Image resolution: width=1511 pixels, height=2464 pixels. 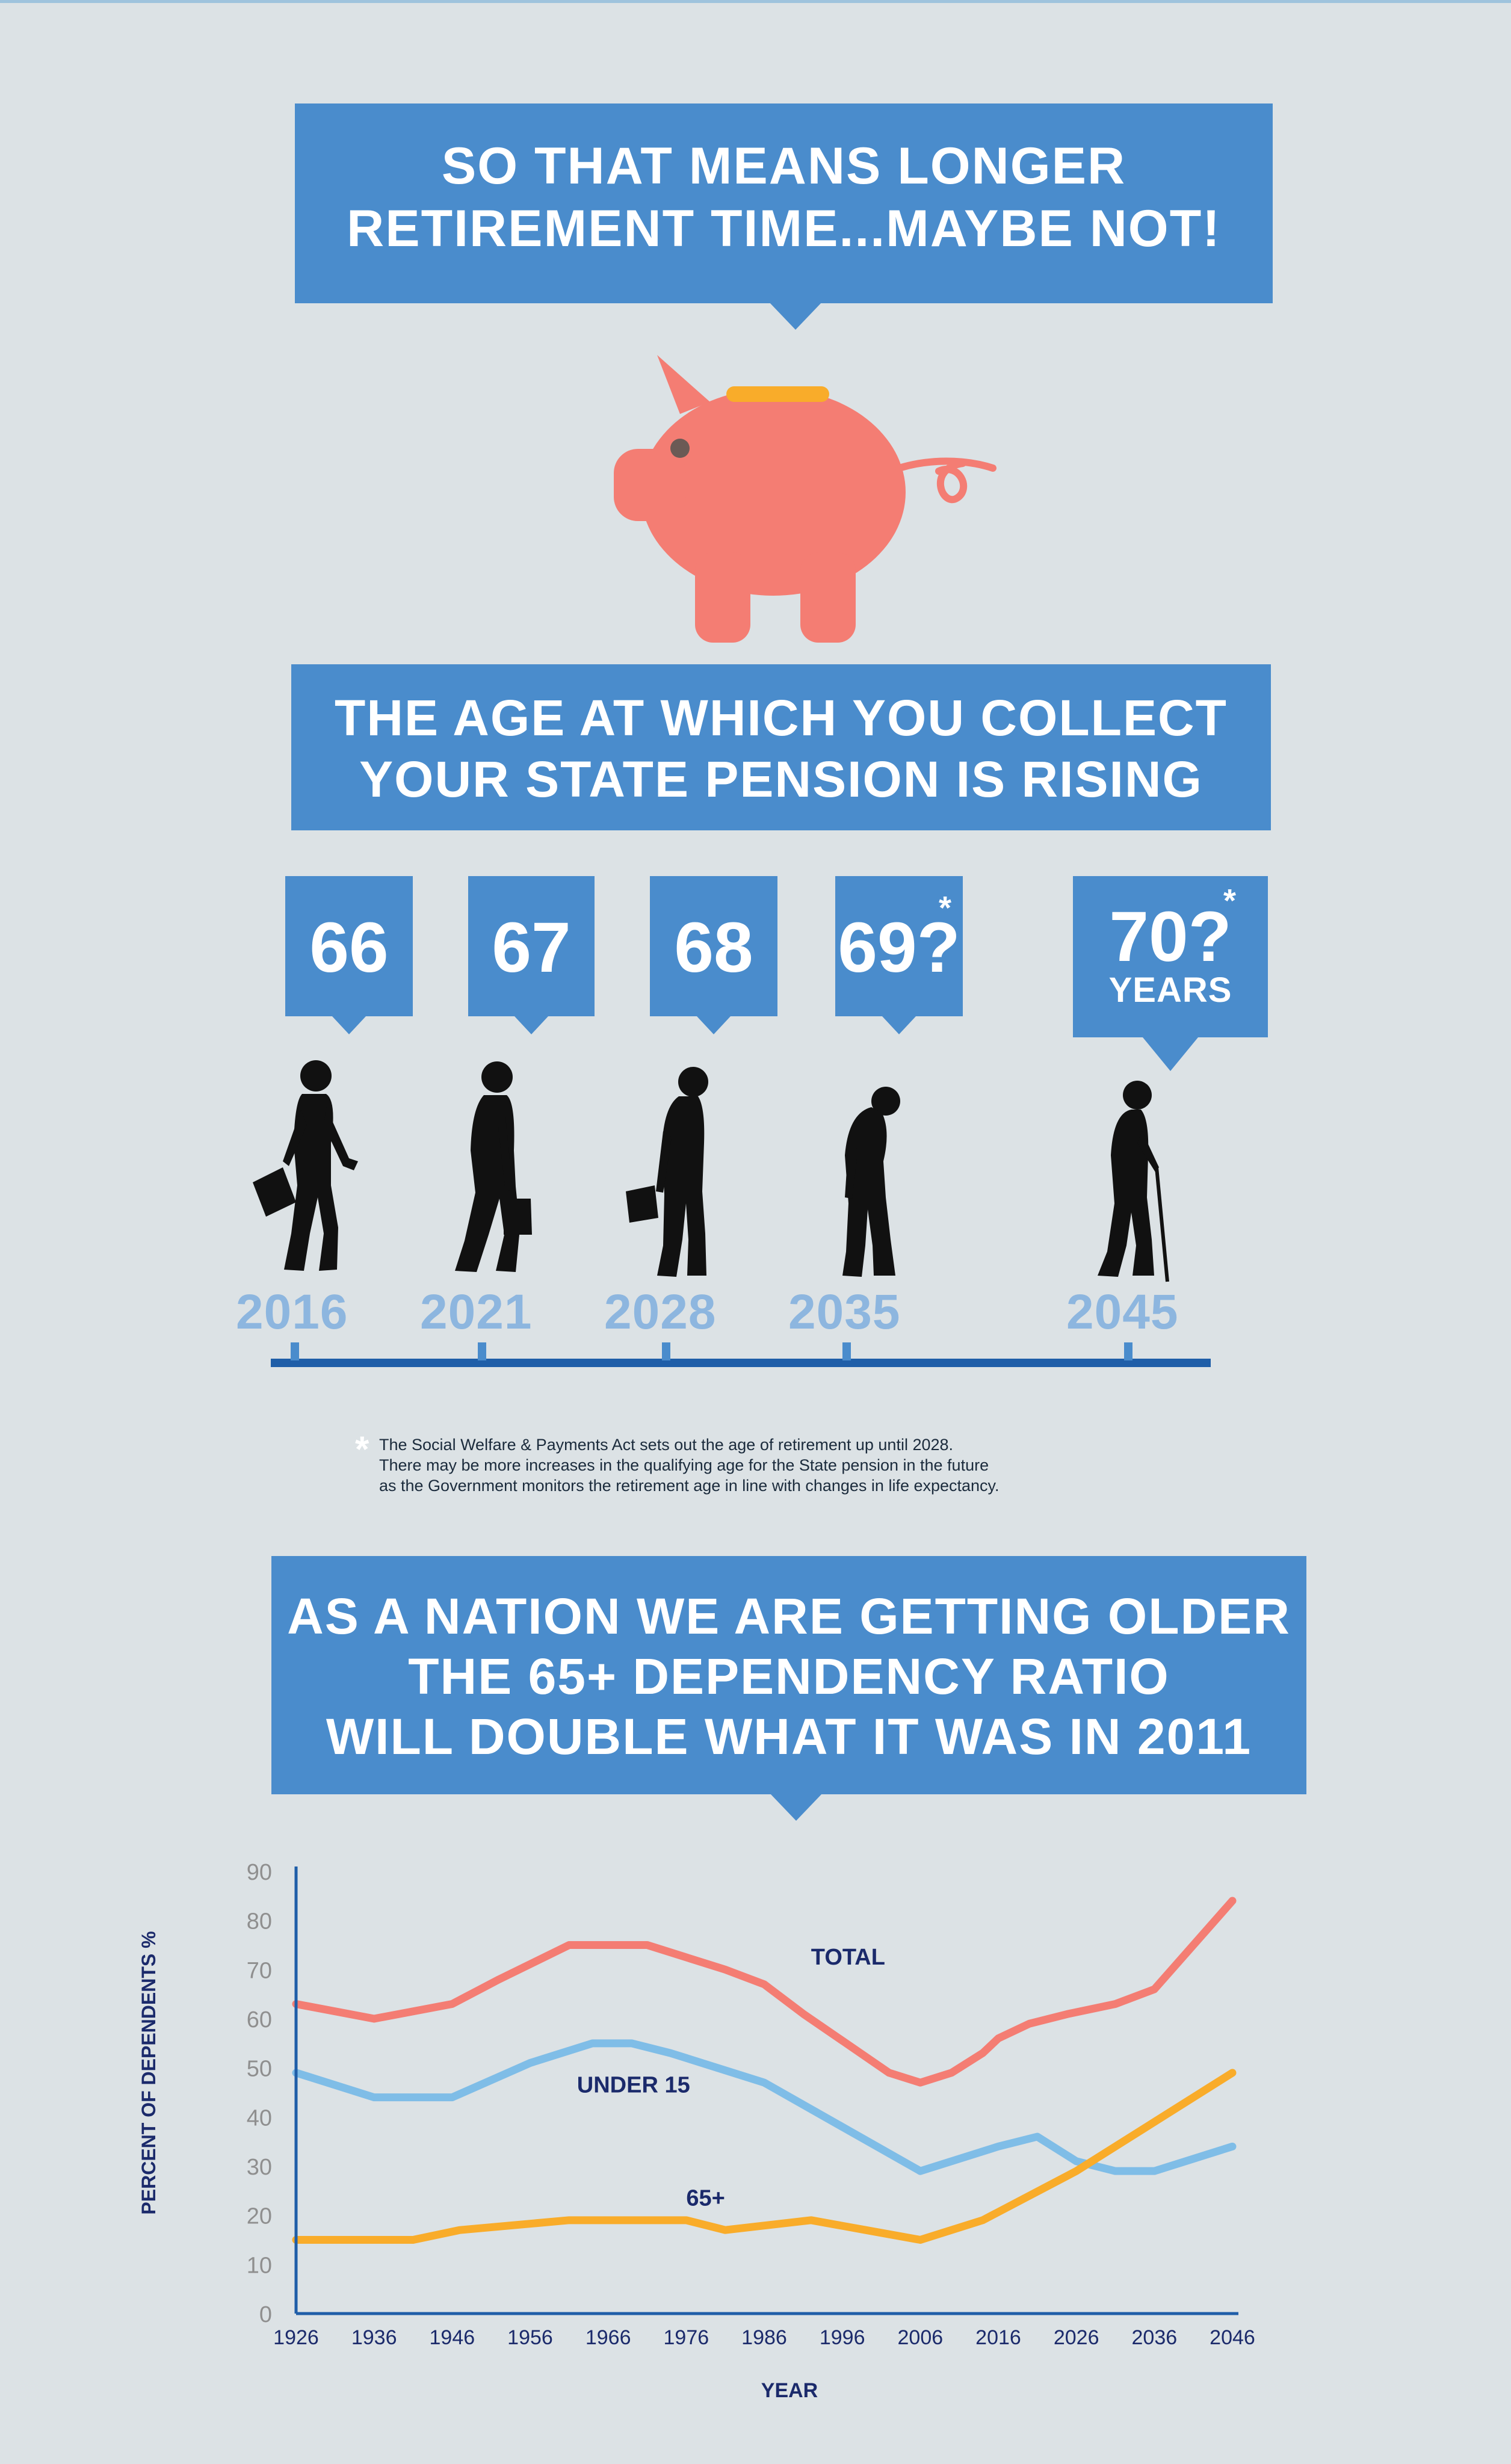 What do you see at coordinates (259, 2167) in the screenshot?
I see `y-tick-label: 30` at bounding box center [259, 2167].